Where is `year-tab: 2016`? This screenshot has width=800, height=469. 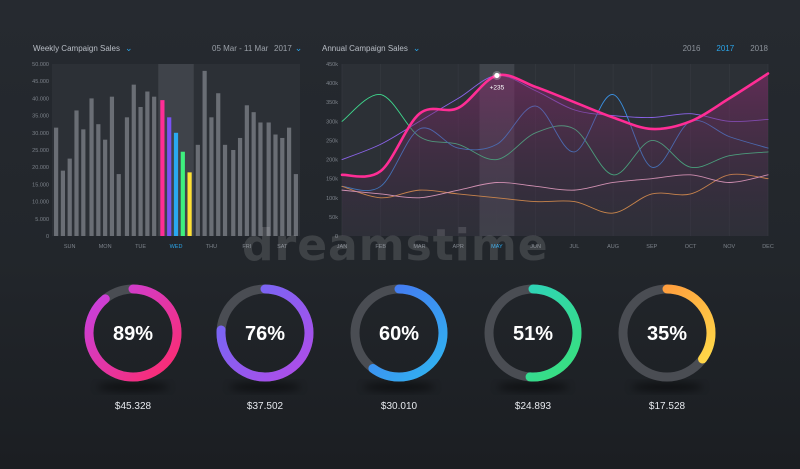
year-tab: 2016 is located at coordinates (691, 48).